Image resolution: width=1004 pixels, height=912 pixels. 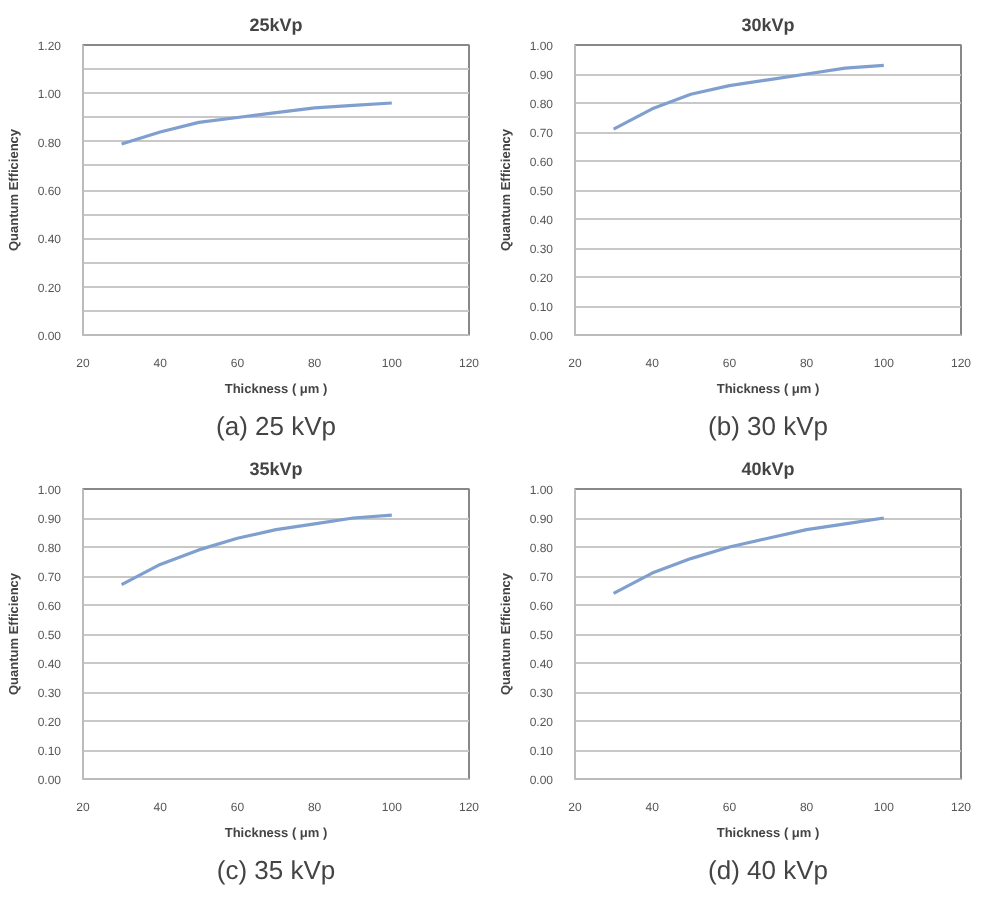 What do you see at coordinates (276, 426) in the screenshot?
I see `text: (a) 25 kVp` at bounding box center [276, 426].